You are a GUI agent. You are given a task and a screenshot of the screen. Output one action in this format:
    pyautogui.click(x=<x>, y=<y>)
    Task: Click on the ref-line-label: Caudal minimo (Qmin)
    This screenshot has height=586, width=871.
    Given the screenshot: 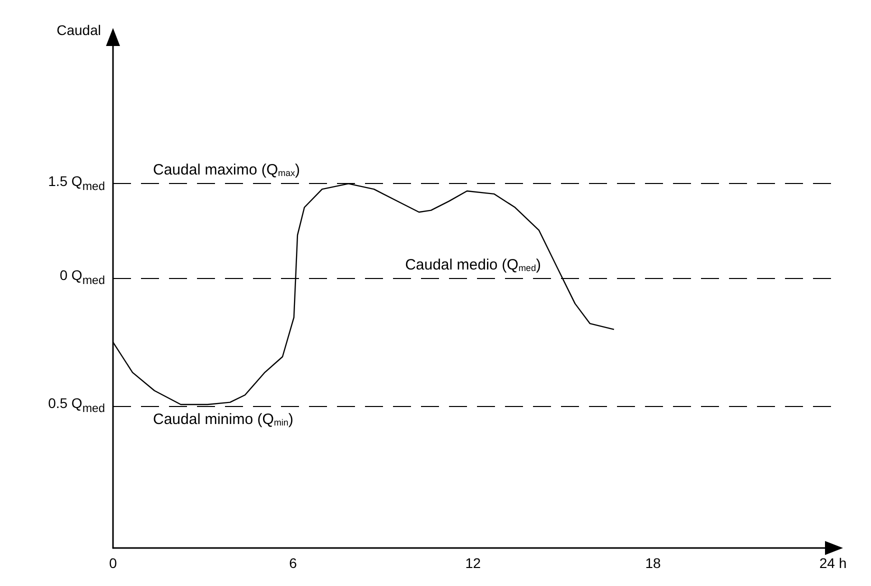 What is the action you would take?
    pyautogui.click(x=223, y=419)
    